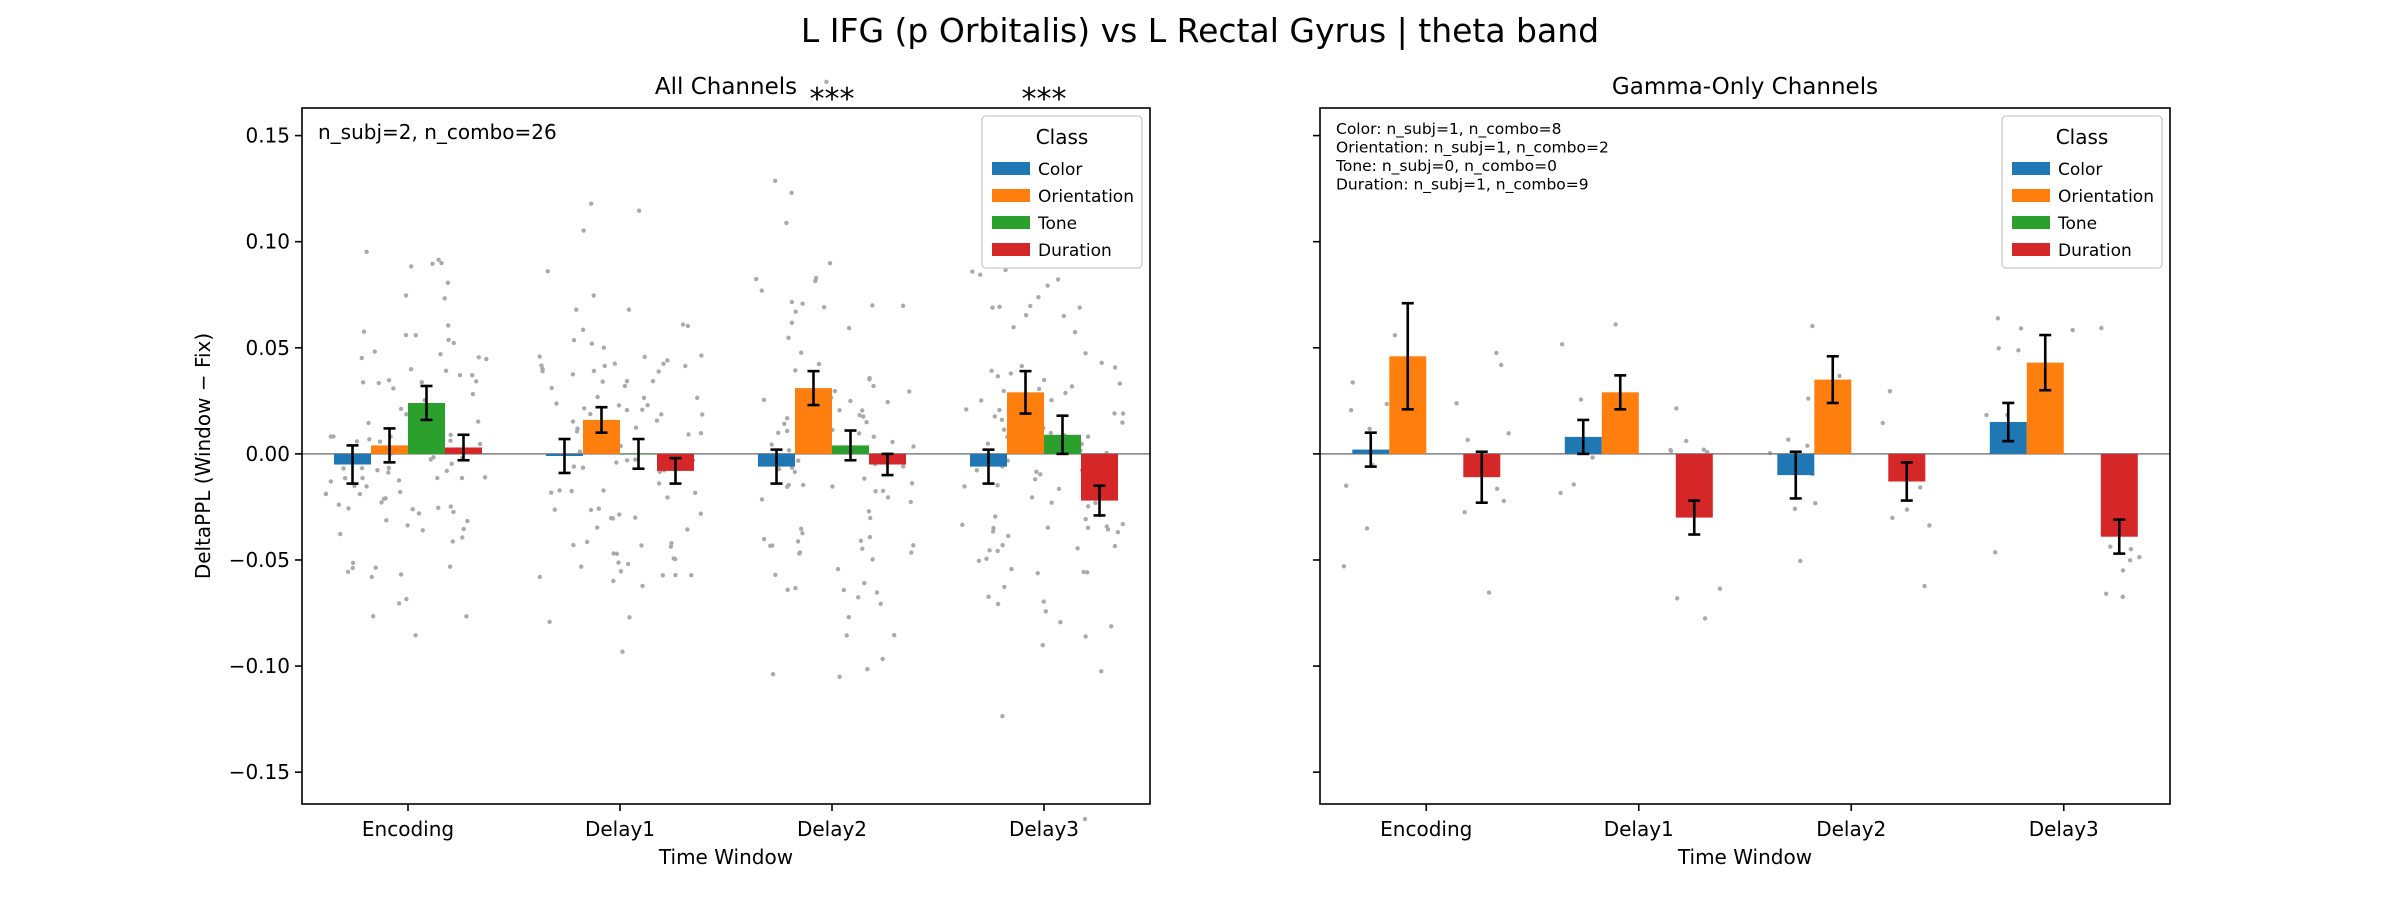 This screenshot has height=900, width=2400. I want to click on annotation-text: Orientation: n_subj=1, n_combo=2, so click(1472, 148).